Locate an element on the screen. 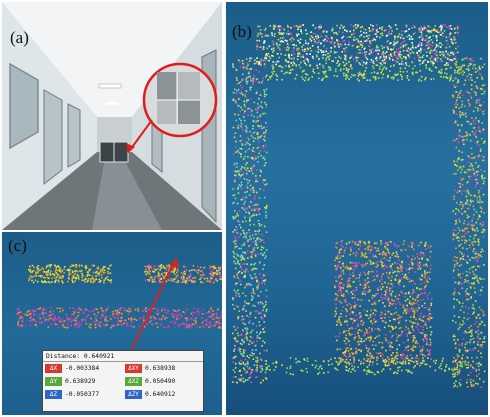 The height and width of the screenshot is (417, 490). measure-row: ΔZ -0.050377 ΔZY 0.640912 is located at coordinates (123, 394).